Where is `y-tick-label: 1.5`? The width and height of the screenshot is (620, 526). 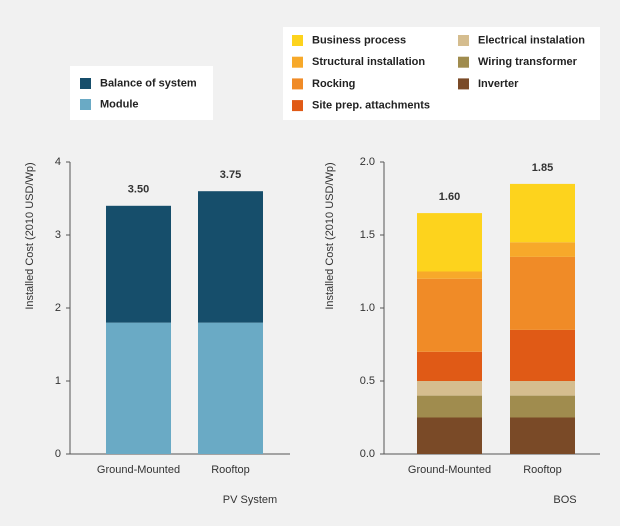 y-tick-label: 1.5 is located at coordinates (367, 235).